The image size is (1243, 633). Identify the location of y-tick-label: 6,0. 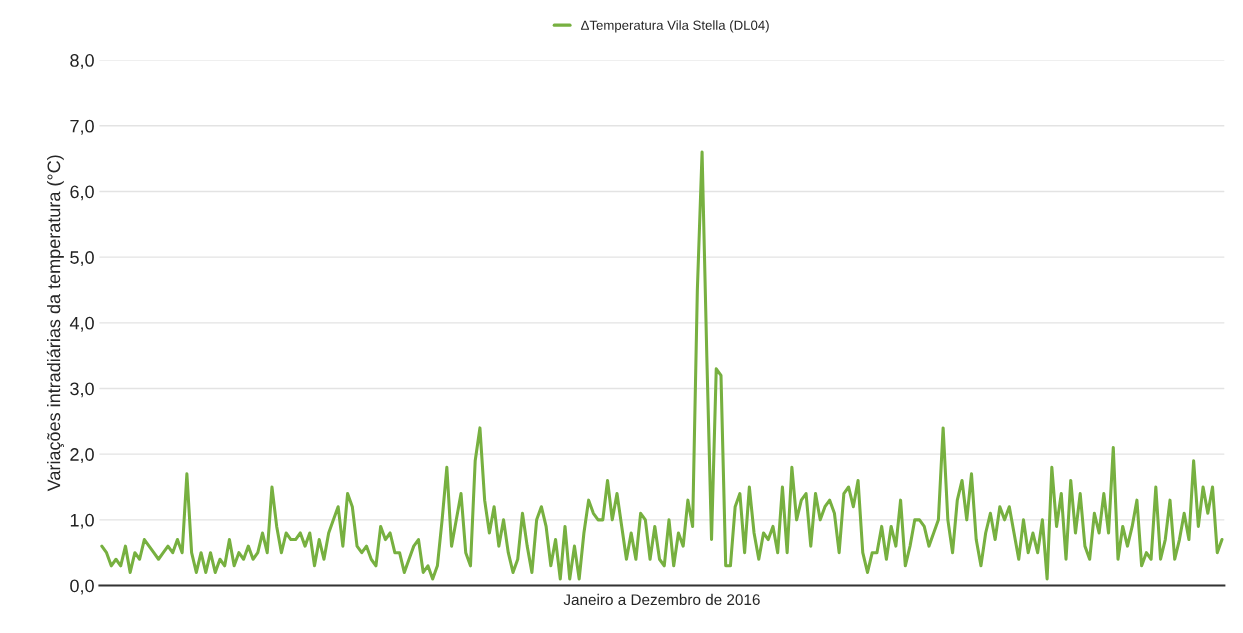
(82, 193).